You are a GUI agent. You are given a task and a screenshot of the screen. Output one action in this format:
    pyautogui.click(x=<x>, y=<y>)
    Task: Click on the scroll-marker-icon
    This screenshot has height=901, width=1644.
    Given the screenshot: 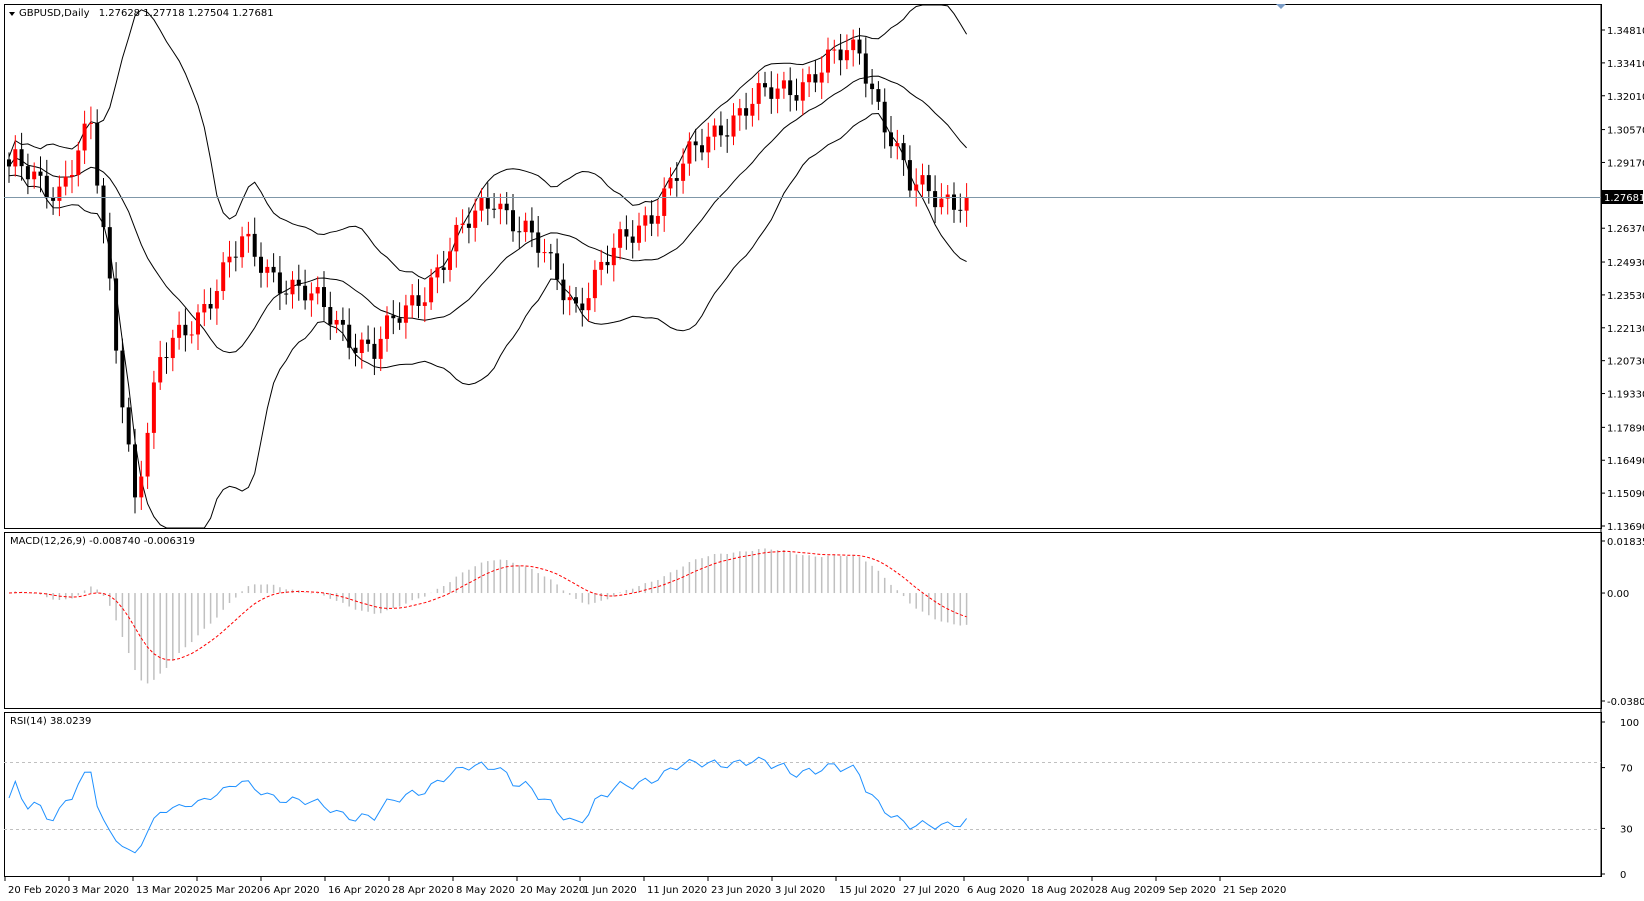 What is the action you would take?
    pyautogui.click(x=1281, y=6)
    